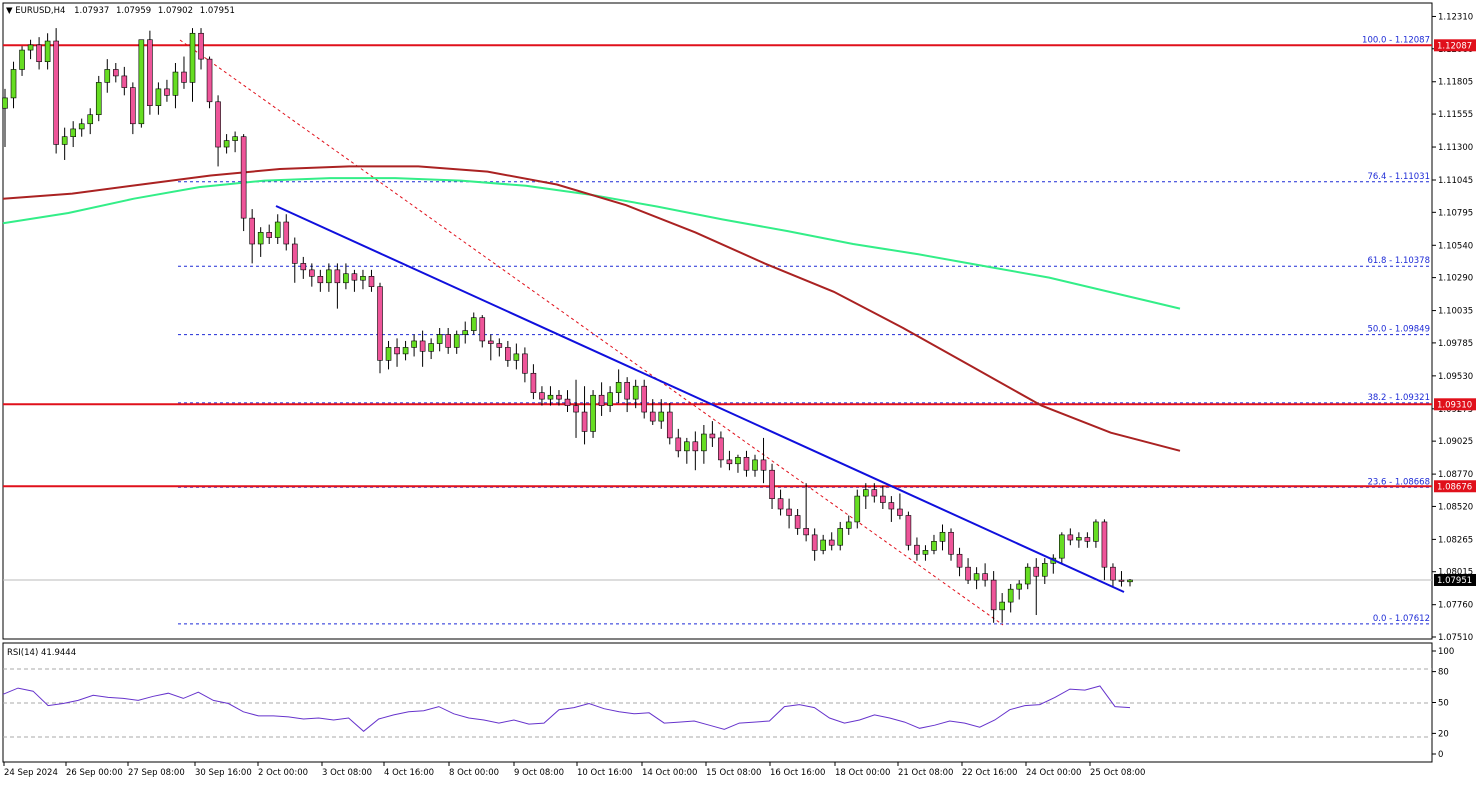 This screenshot has width=1479, height=786. What do you see at coordinates (94, 773) in the screenshot?
I see `time-tick-label: 26 Sep 00:00` at bounding box center [94, 773].